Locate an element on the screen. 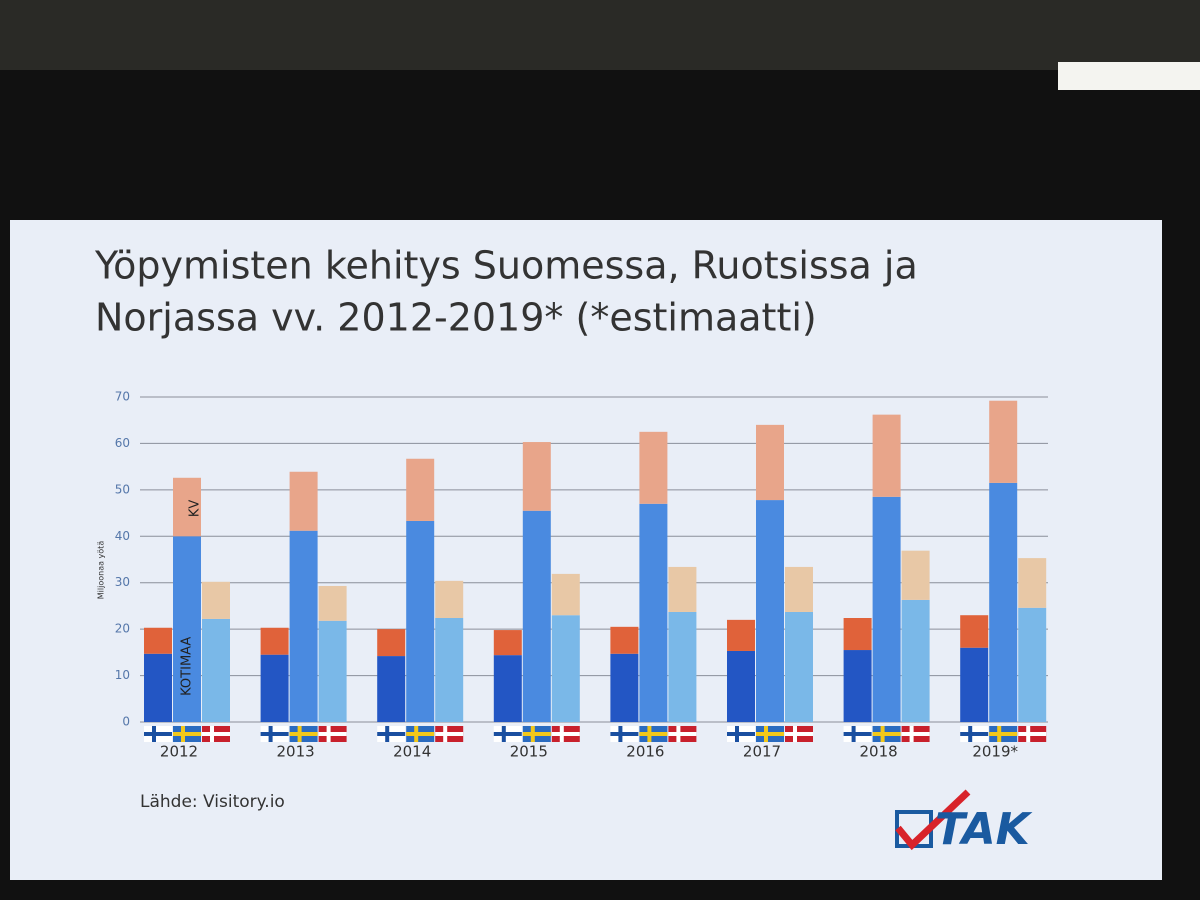 The height and width of the screenshot is (900, 1200). series-label: KOTIMAA is located at coordinates (187, 666).